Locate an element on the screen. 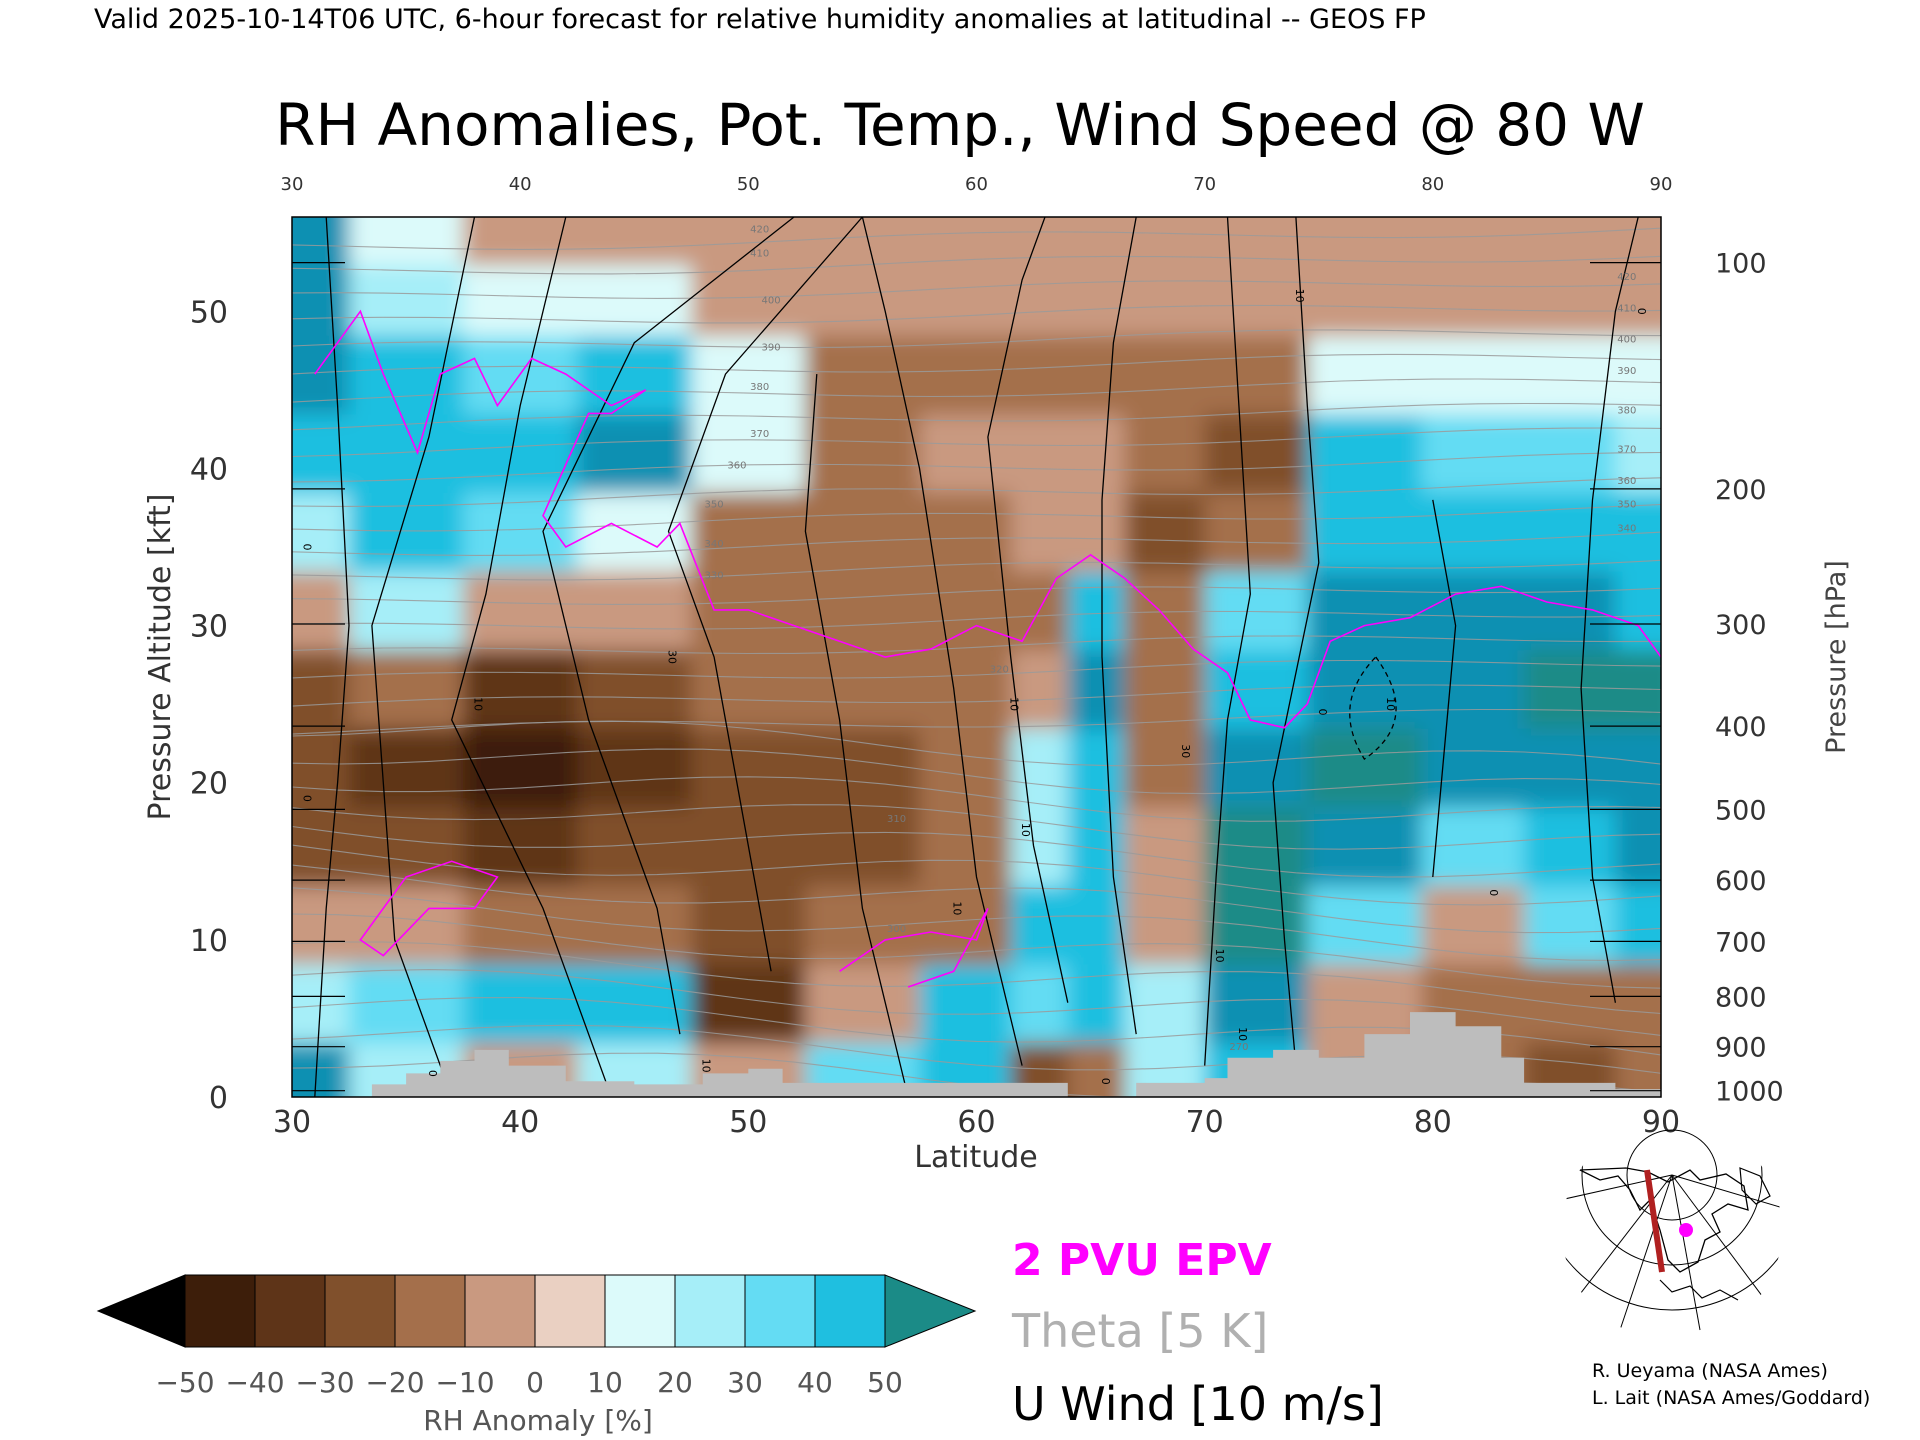 This screenshot has height=1440, width=1920. theta-label: 300 is located at coordinates (896, 929).